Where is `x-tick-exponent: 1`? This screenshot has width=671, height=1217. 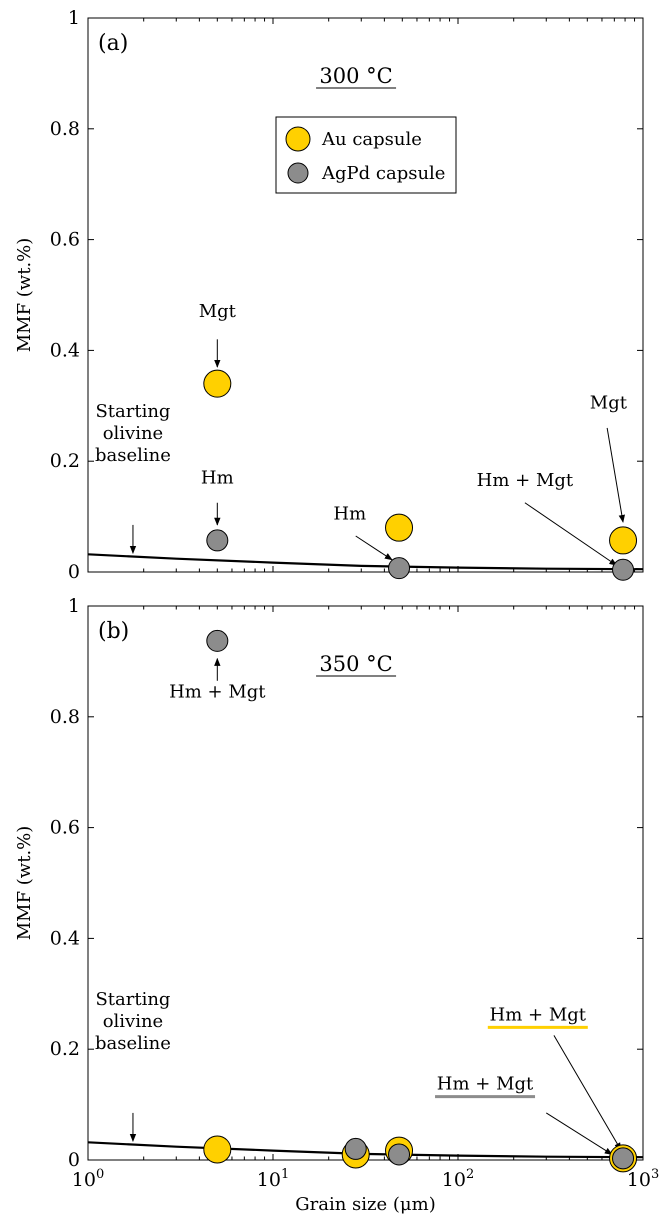
x-tick-exponent: 1 is located at coordinates (285, 1174).